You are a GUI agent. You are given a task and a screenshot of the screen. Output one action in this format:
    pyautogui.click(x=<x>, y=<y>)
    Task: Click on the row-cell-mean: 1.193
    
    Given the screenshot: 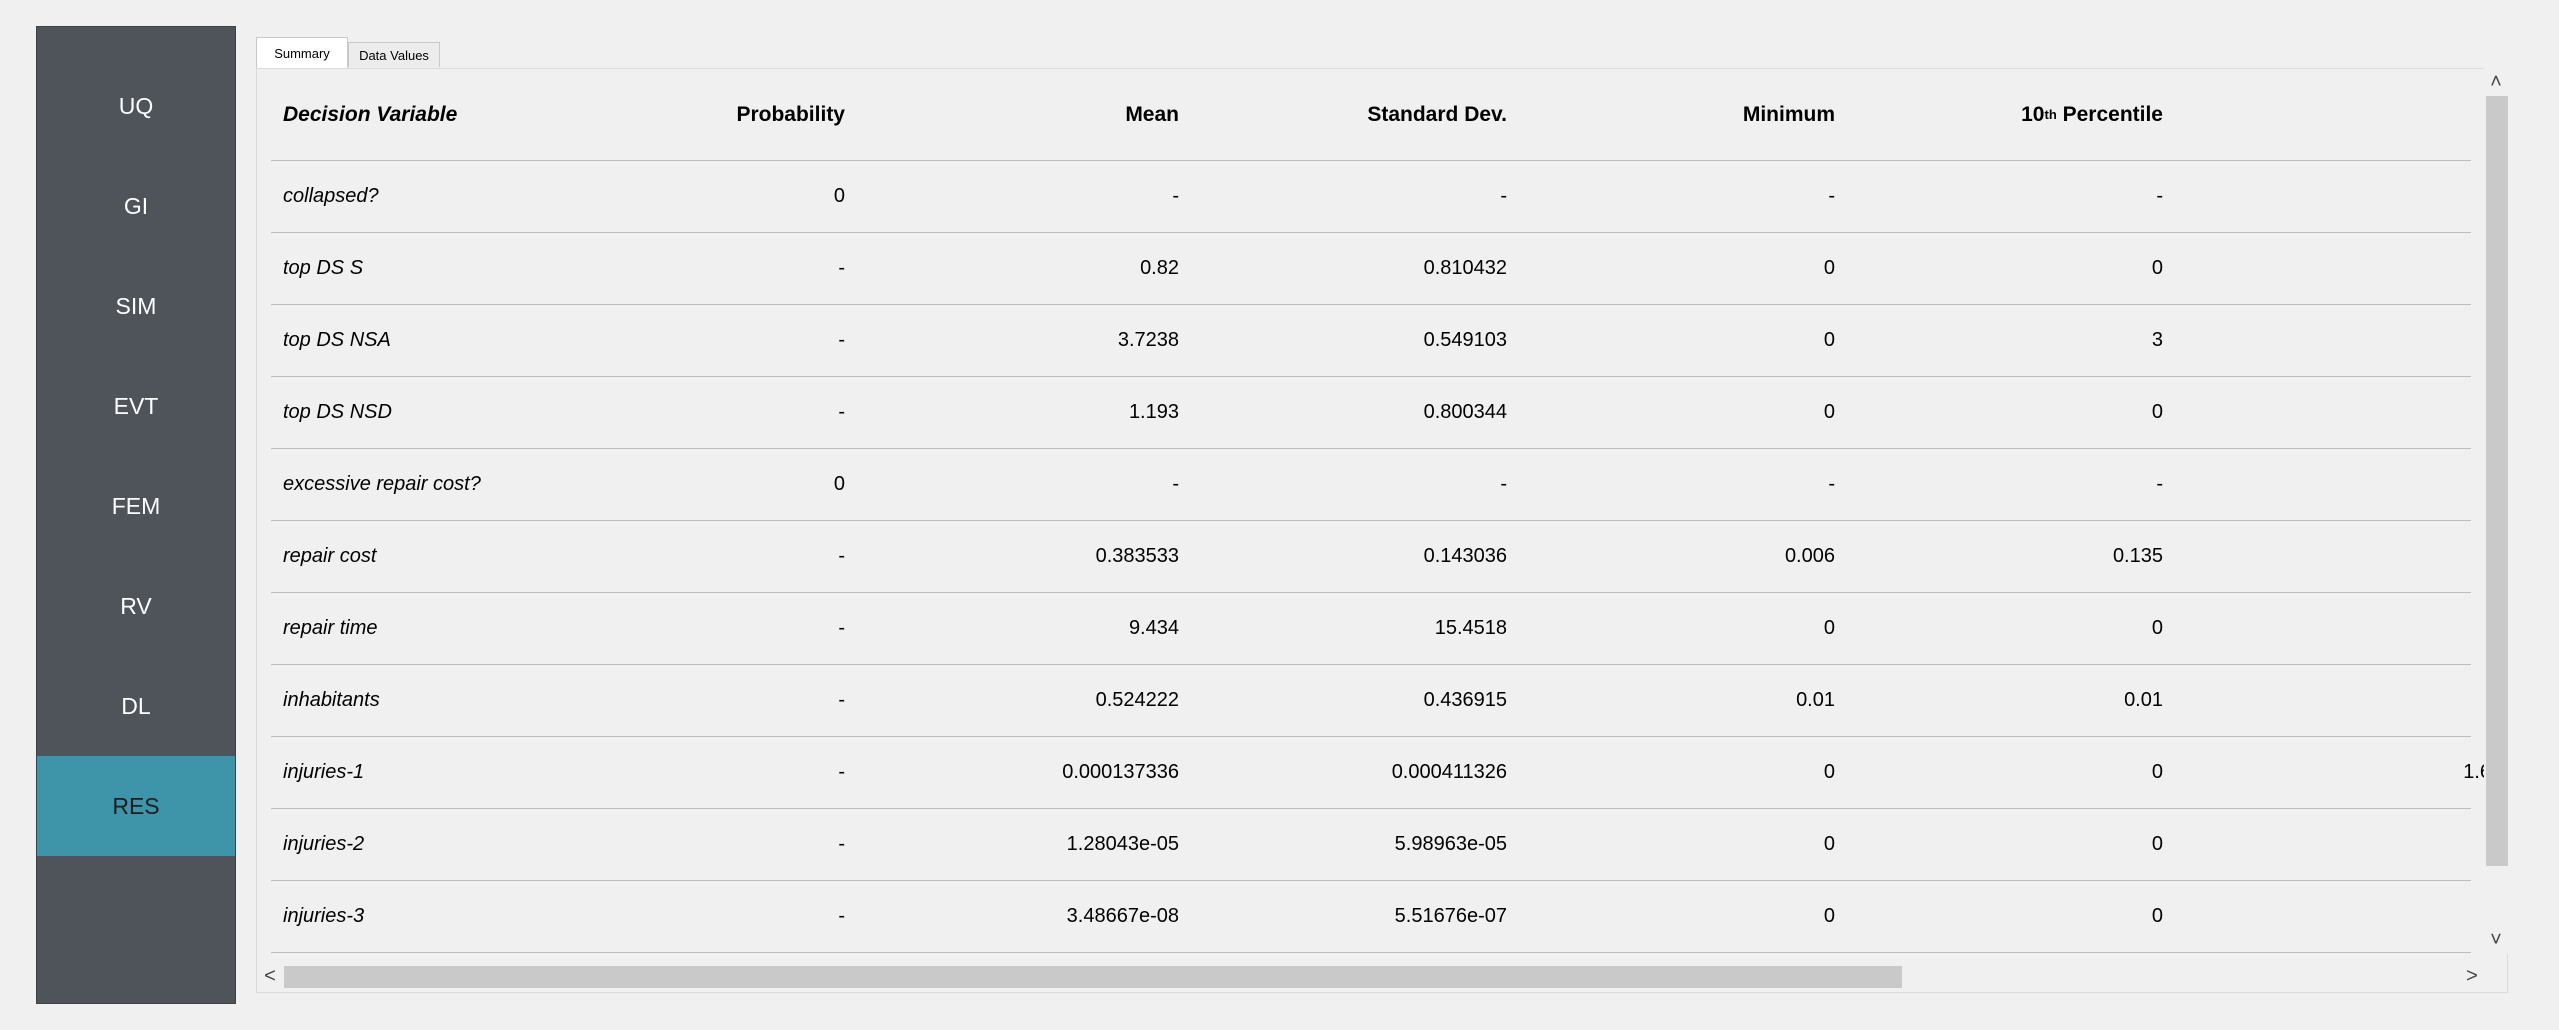 What is the action you would take?
    pyautogui.click(x=1153, y=412)
    